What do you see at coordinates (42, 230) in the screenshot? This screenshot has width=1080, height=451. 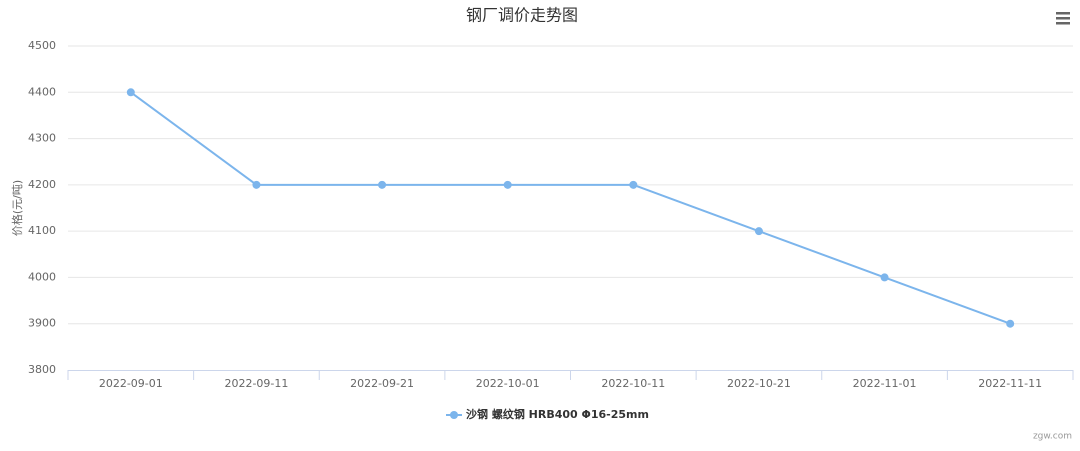 I see `y-tick-label: 4100` at bounding box center [42, 230].